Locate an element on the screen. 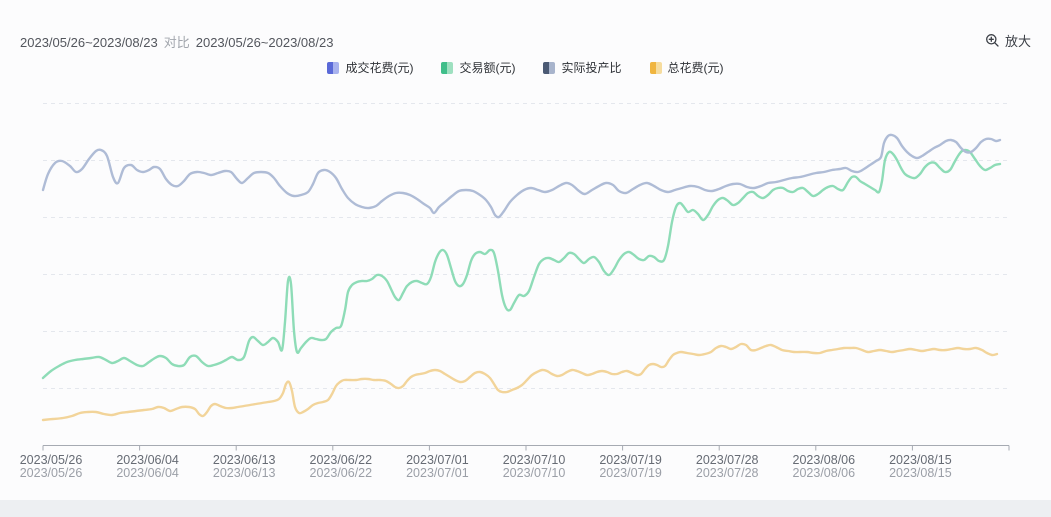 This screenshot has width=1051, height=517. x-axis-label-row1: 2023/07/28 is located at coordinates (727, 460).